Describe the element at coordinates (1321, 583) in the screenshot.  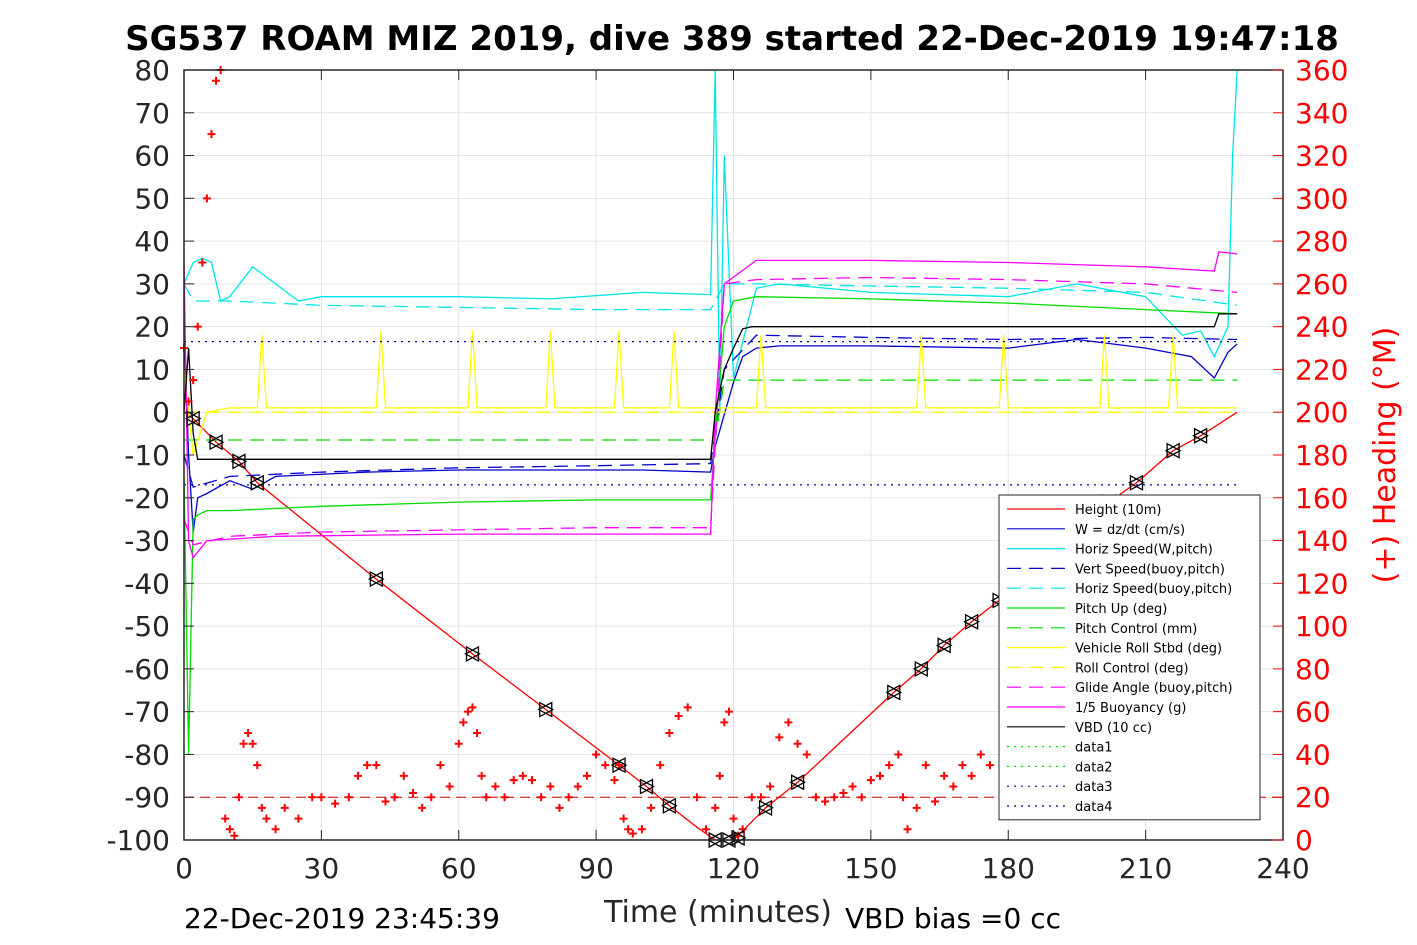
I see `y2-tick-label: 120` at that location.